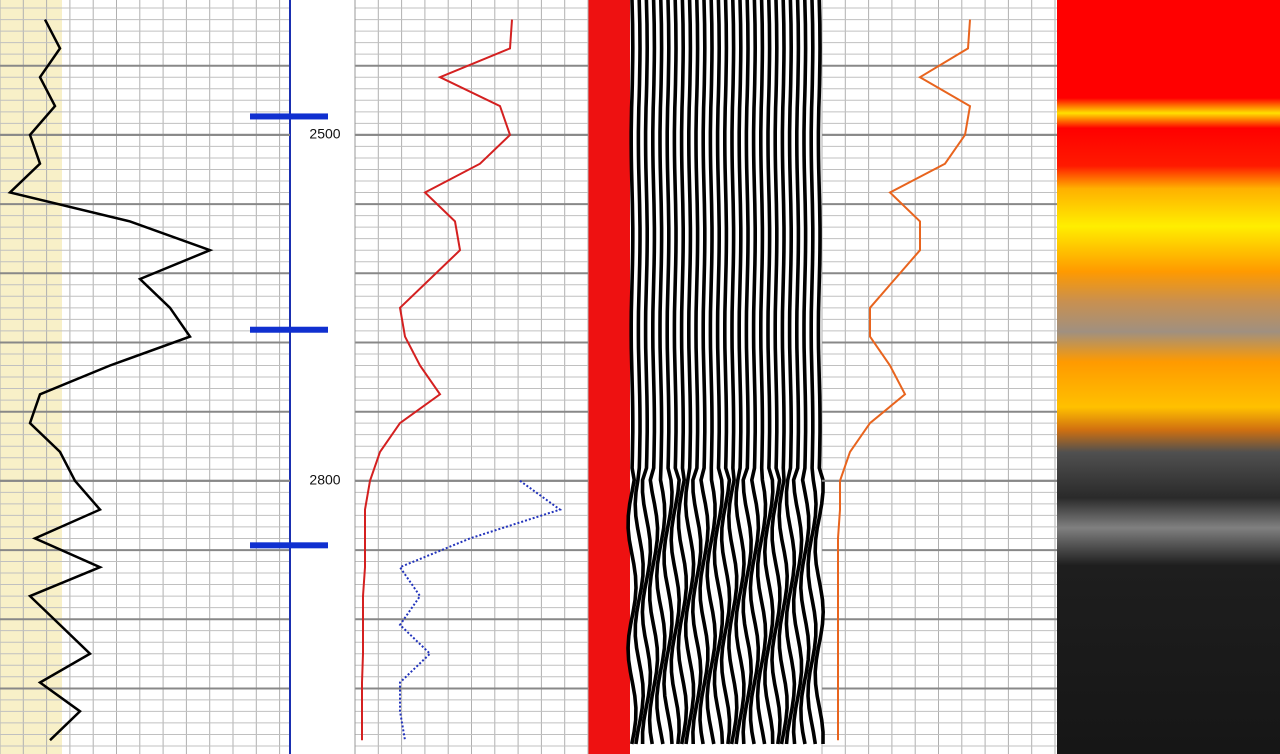  What do you see at coordinates (609, 377) in the screenshot?
I see `seismic-edge` at bounding box center [609, 377].